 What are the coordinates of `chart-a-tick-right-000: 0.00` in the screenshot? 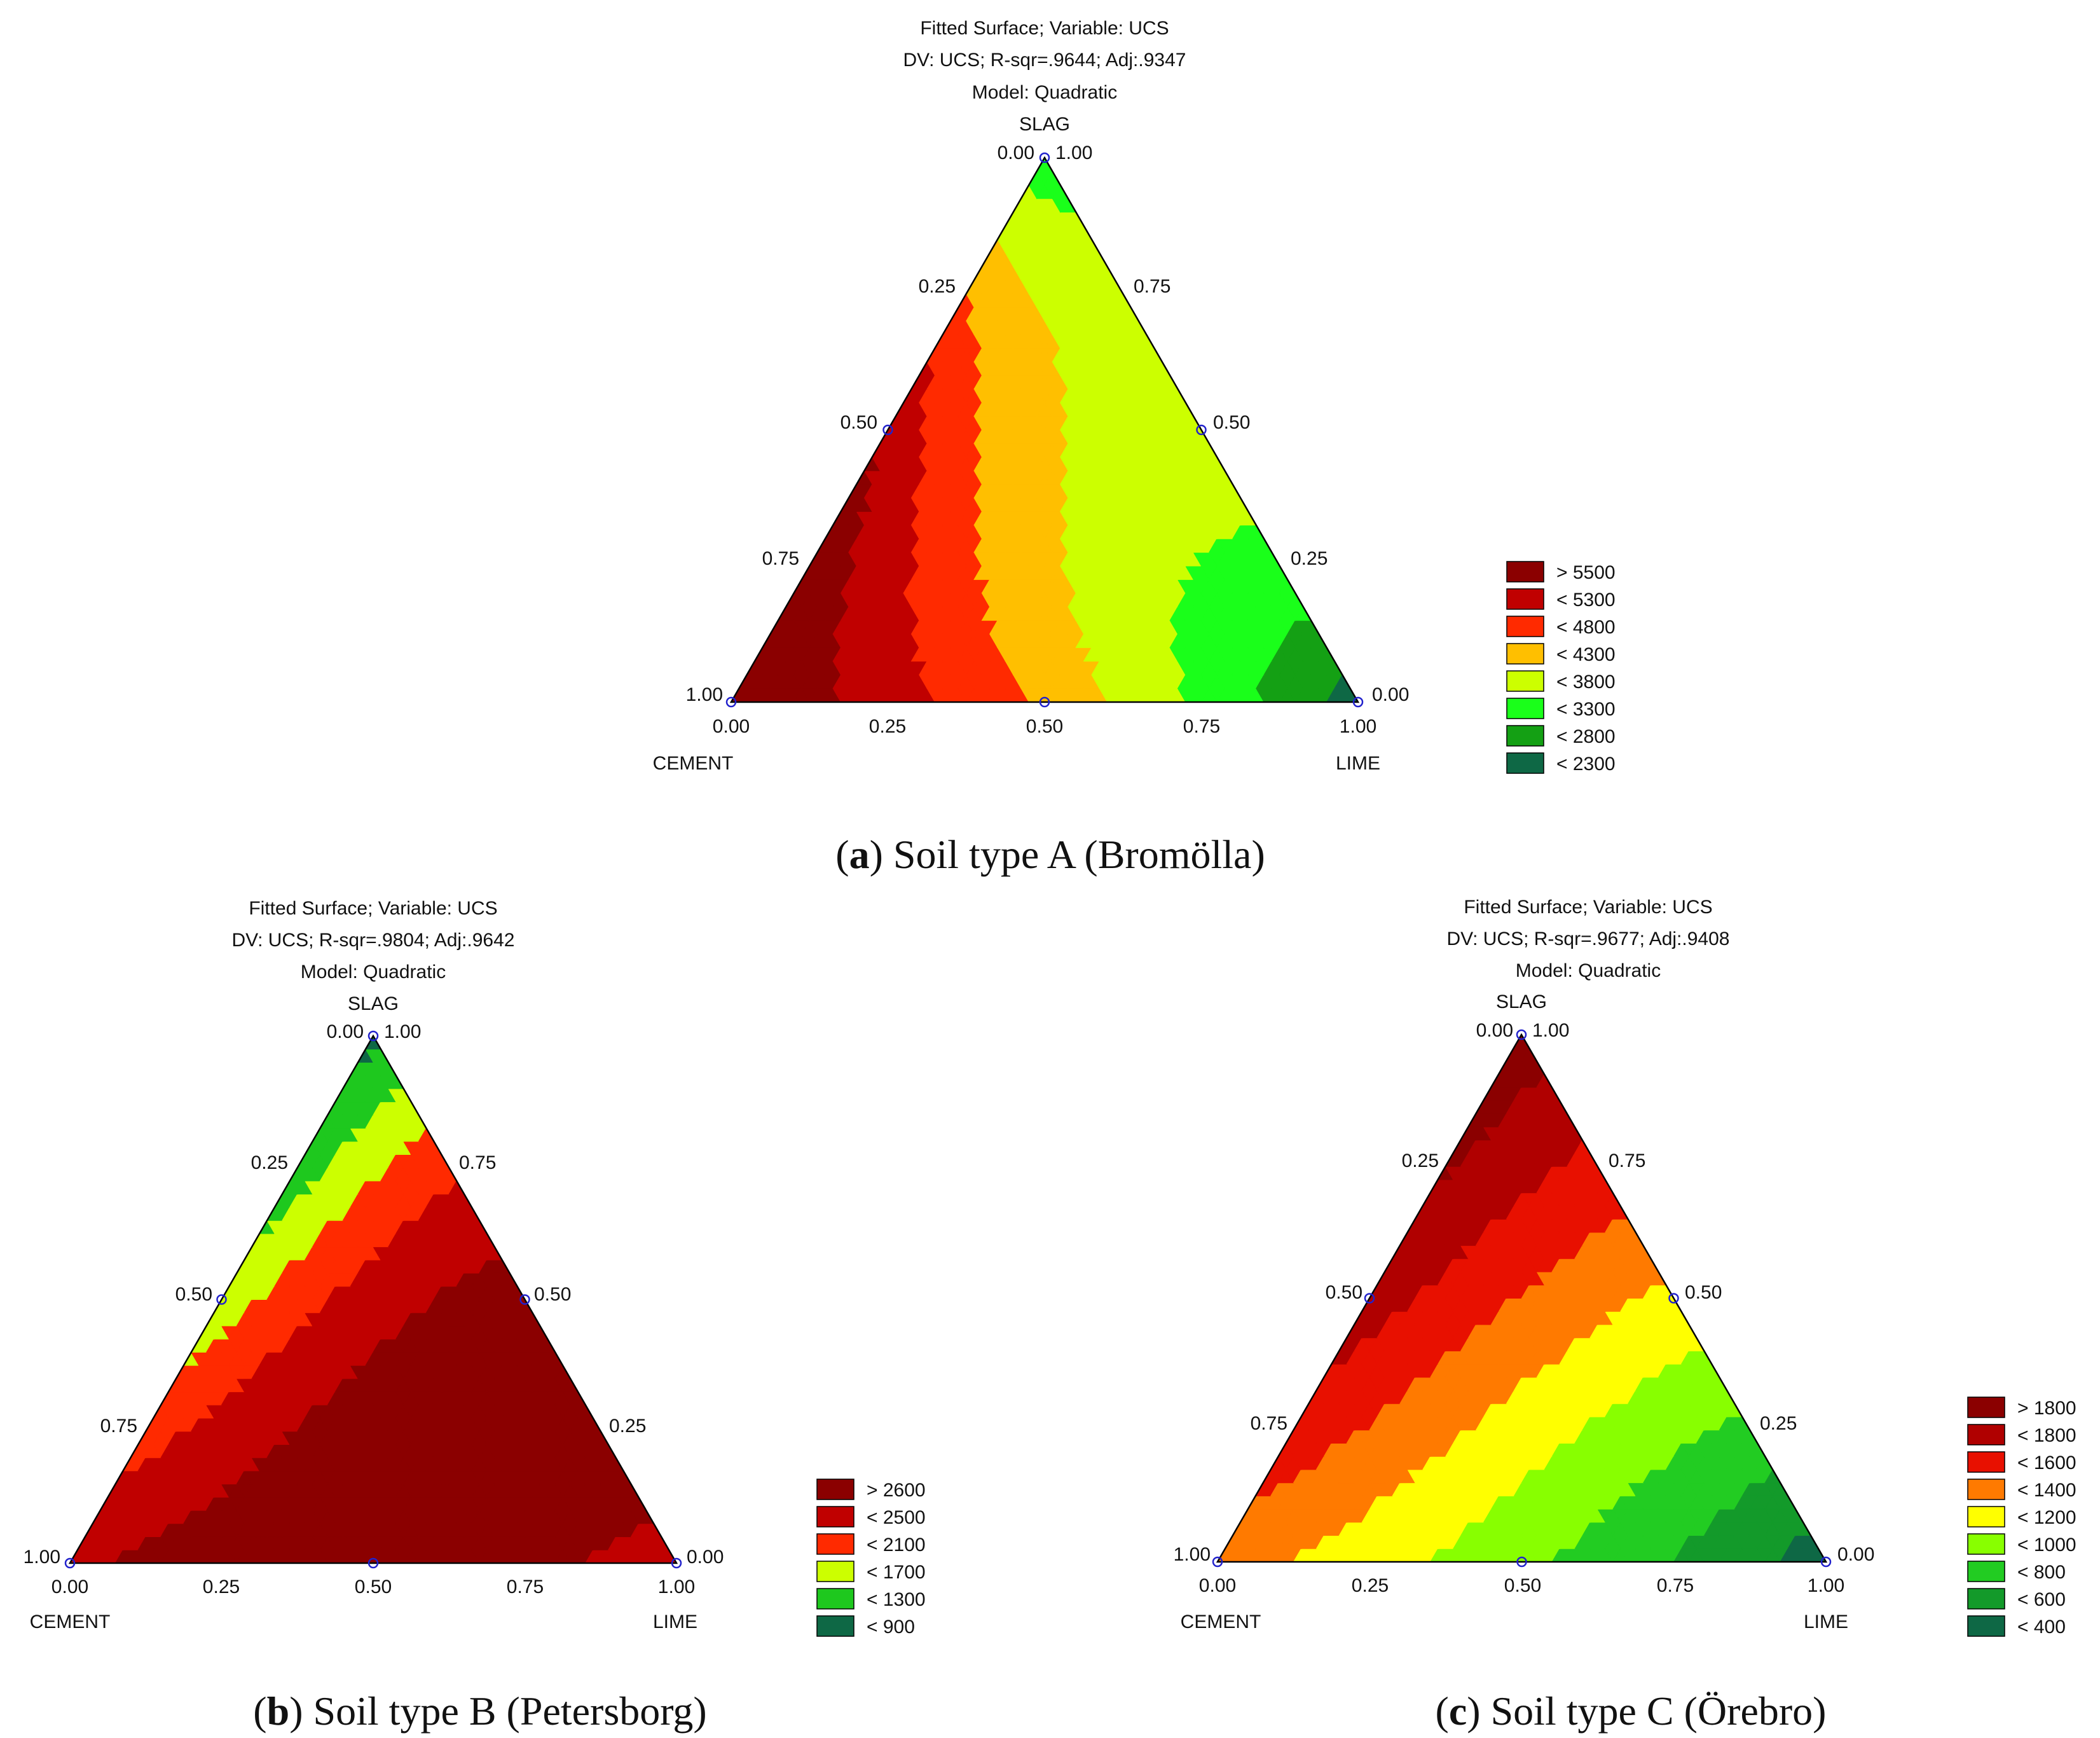 It's located at (1390, 694).